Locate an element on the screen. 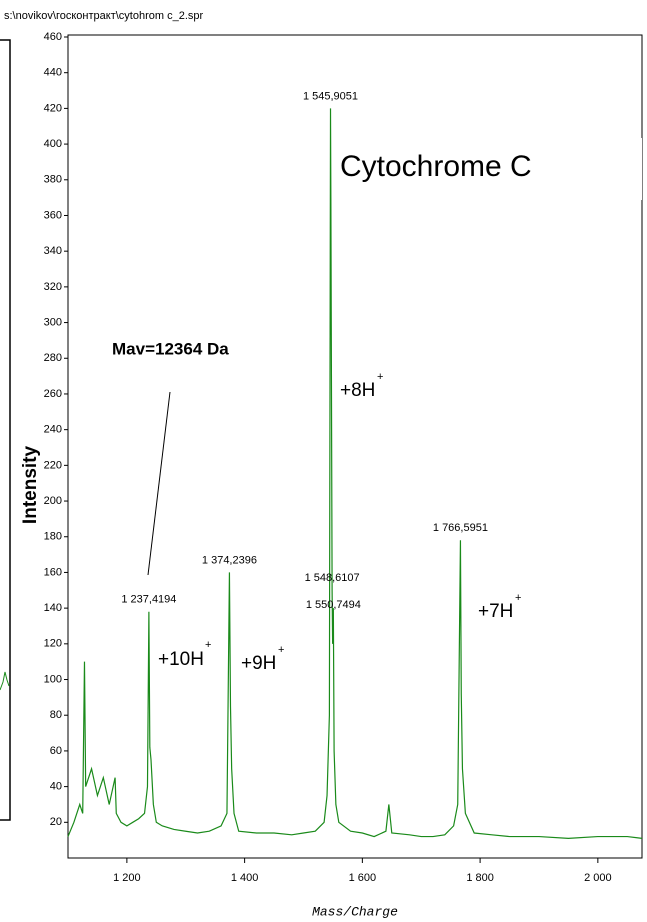  charge-label: +9H is located at coordinates (258, 663).